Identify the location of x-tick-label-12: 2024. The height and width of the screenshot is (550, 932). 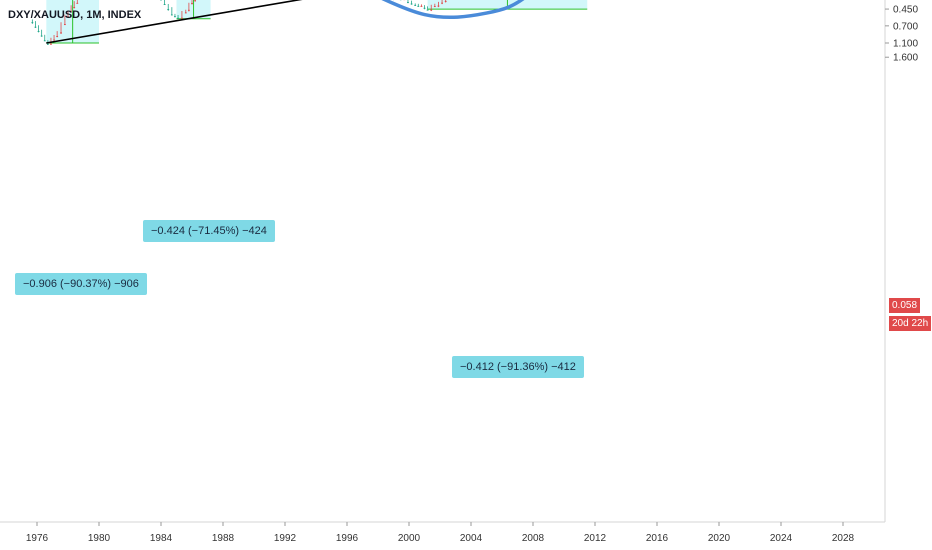
(781, 538).